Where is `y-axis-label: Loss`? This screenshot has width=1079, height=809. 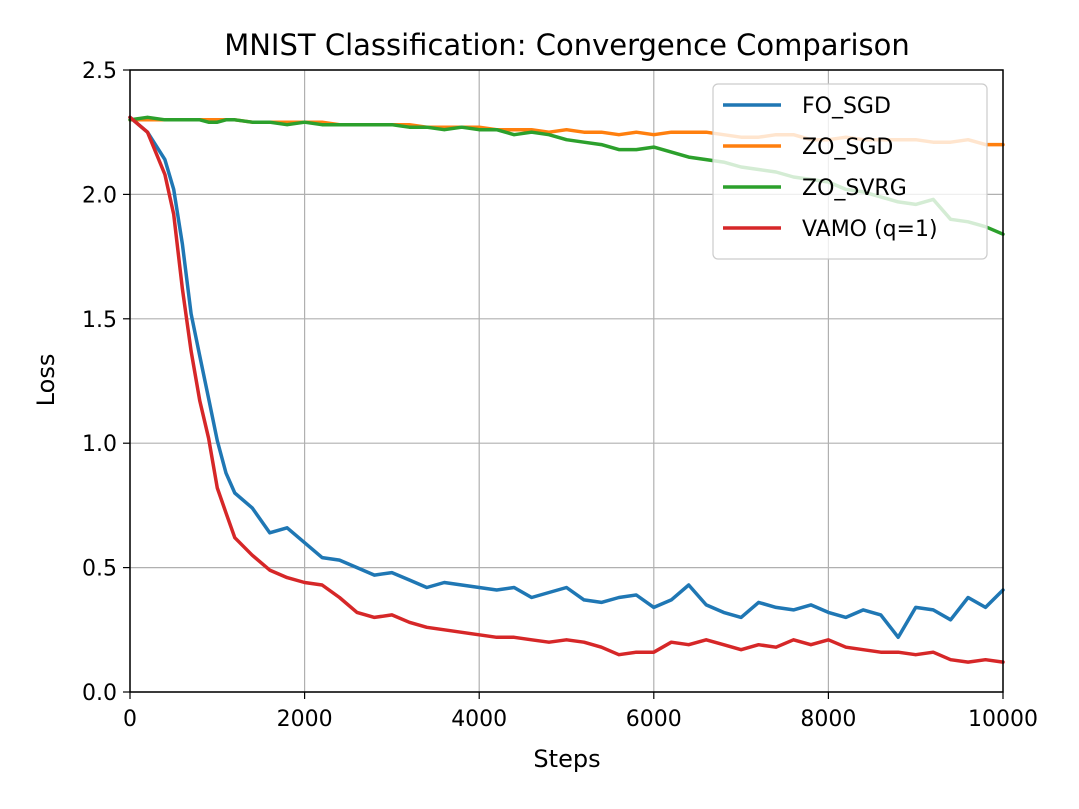
y-axis-label: Loss is located at coordinates (46, 380).